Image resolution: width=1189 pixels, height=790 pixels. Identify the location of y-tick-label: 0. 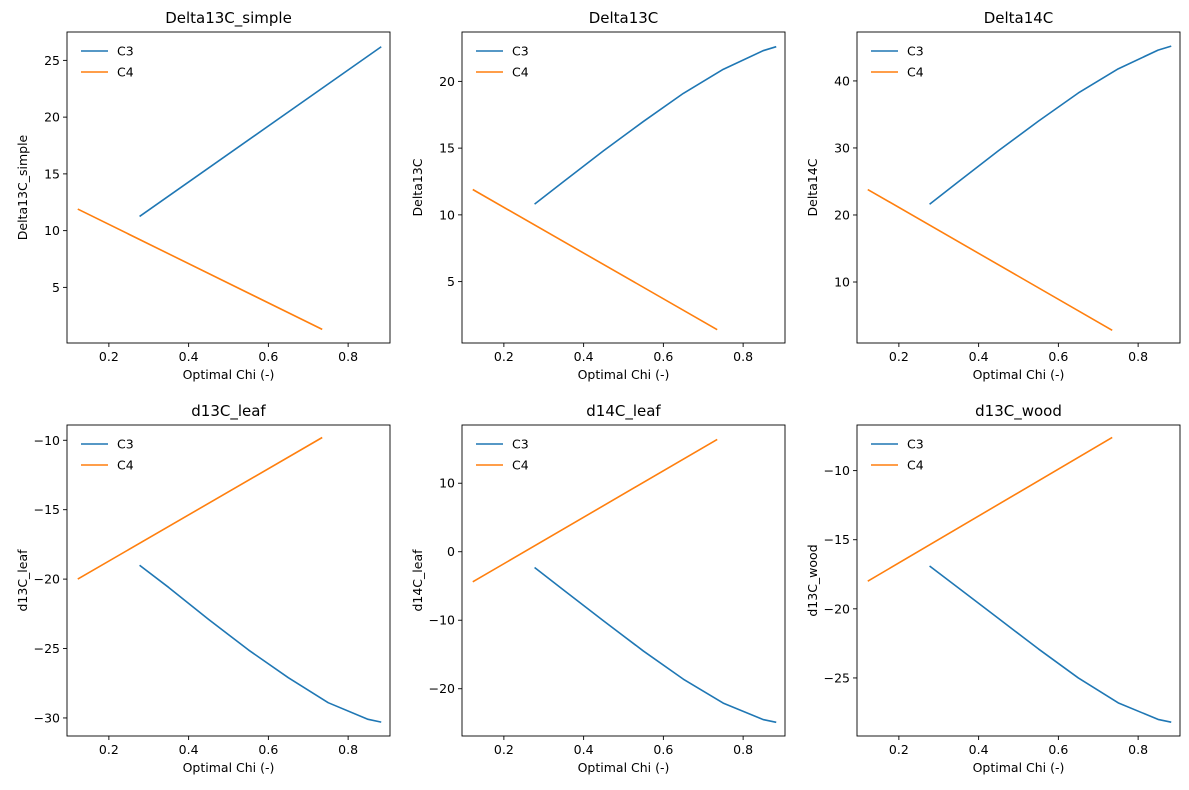
(451, 551).